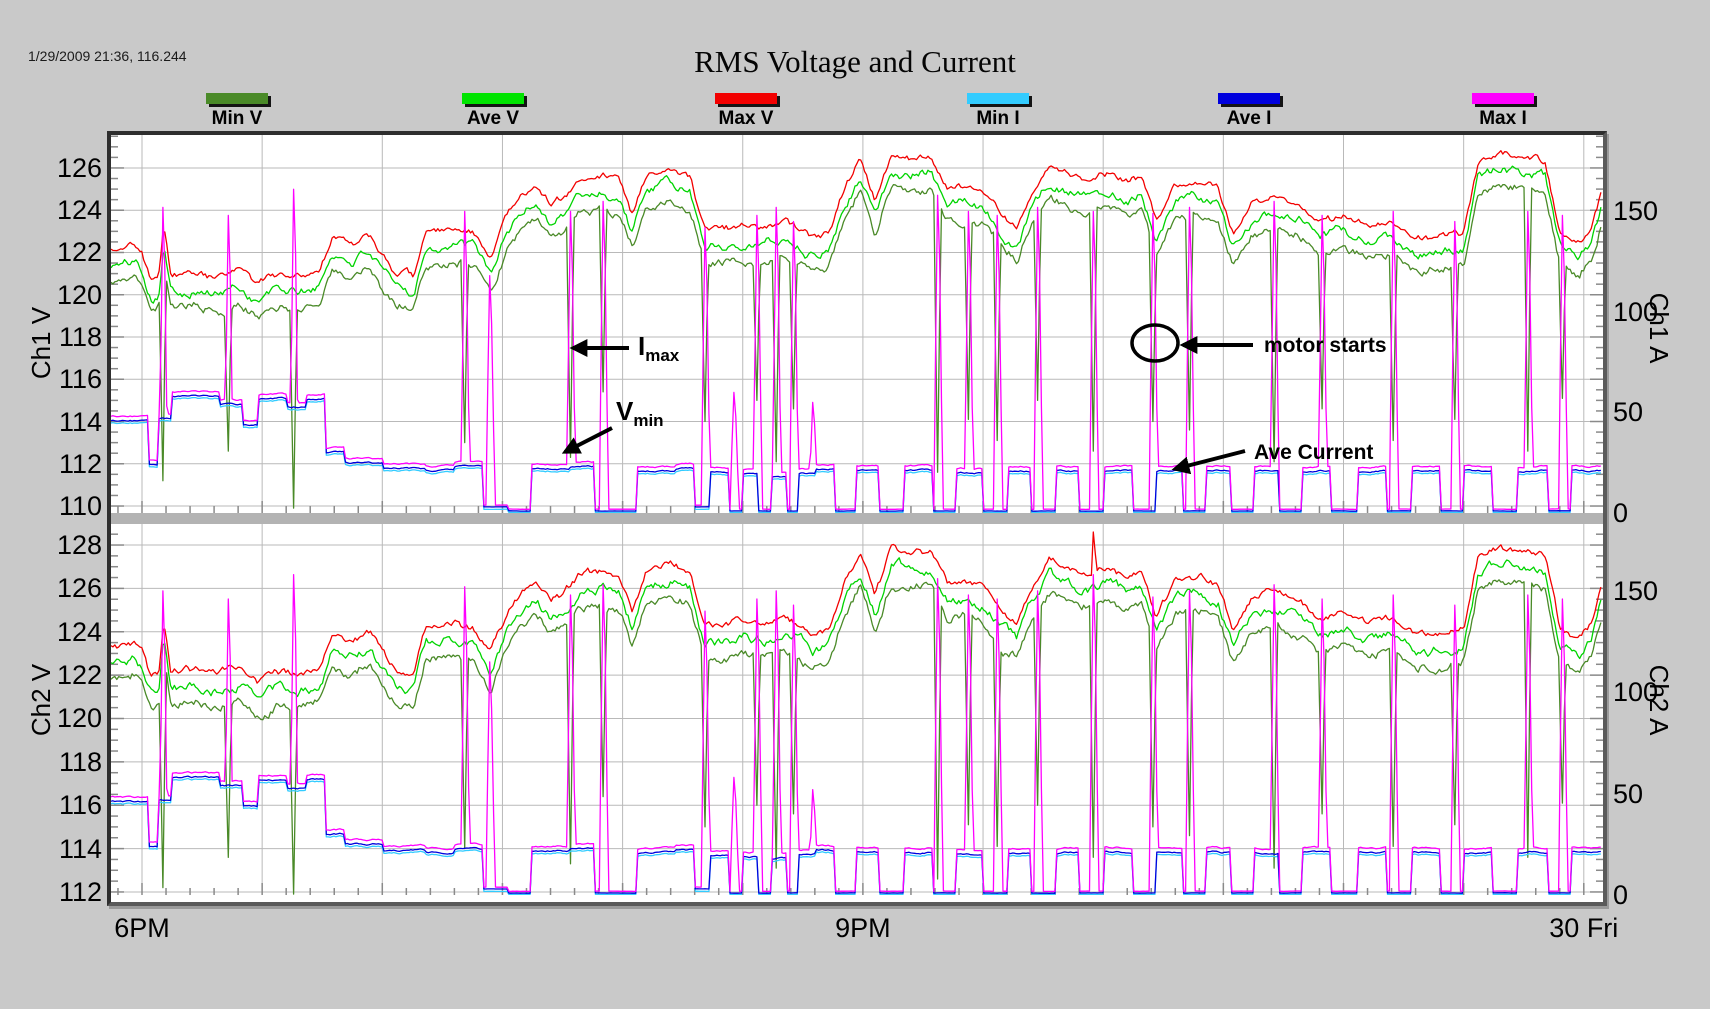 The image size is (1710, 1009). What do you see at coordinates (41, 700) in the screenshot?
I see `ch2-voltage-axis-label: Ch2 V` at bounding box center [41, 700].